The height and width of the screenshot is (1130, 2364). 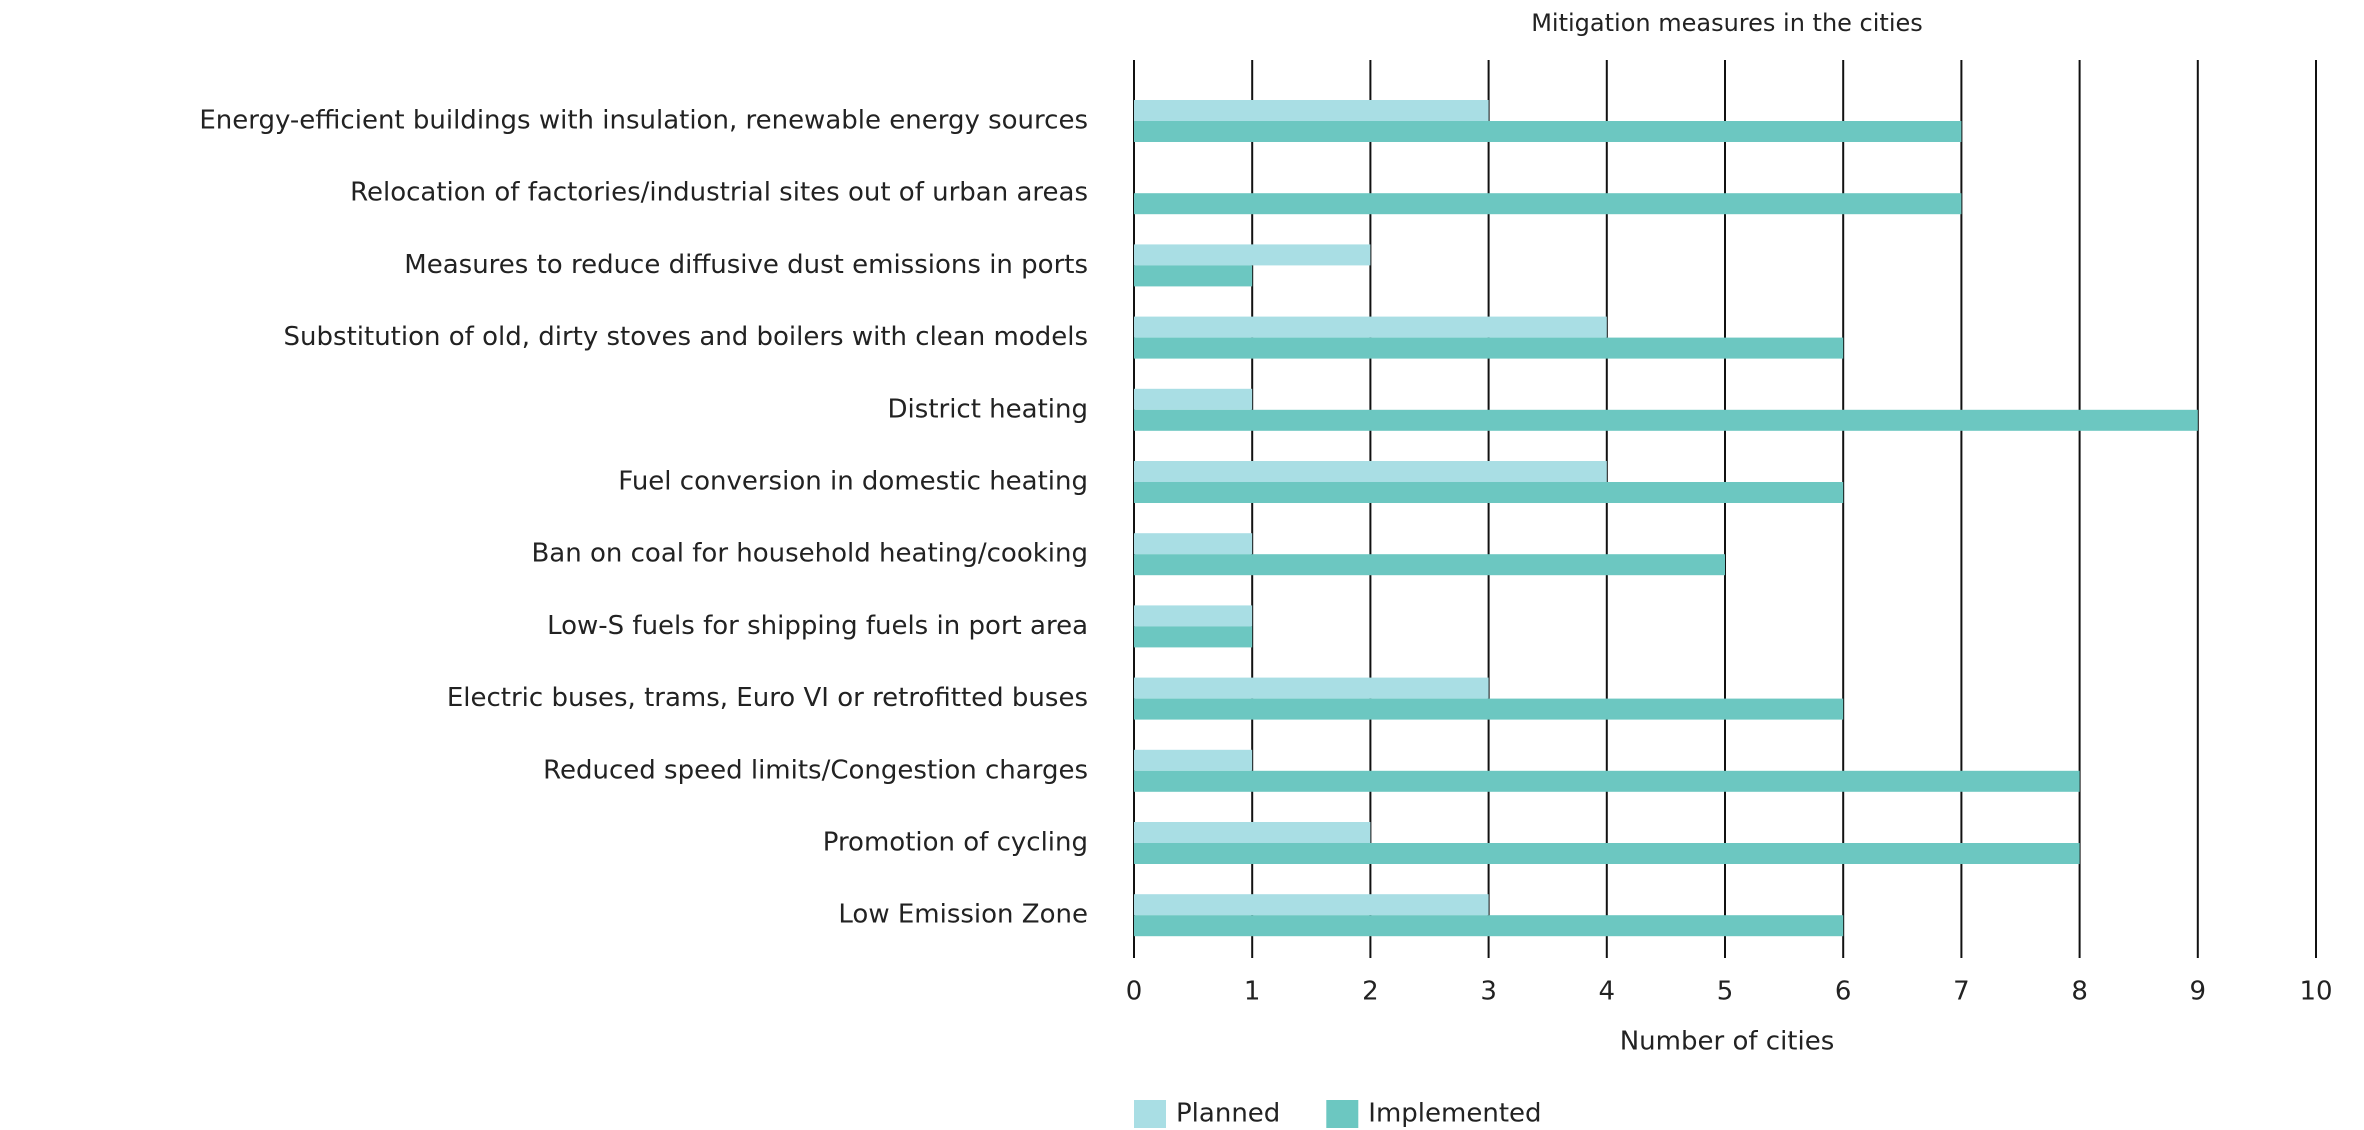 I want to click on x-tick-label: 1, so click(x=1252, y=992).